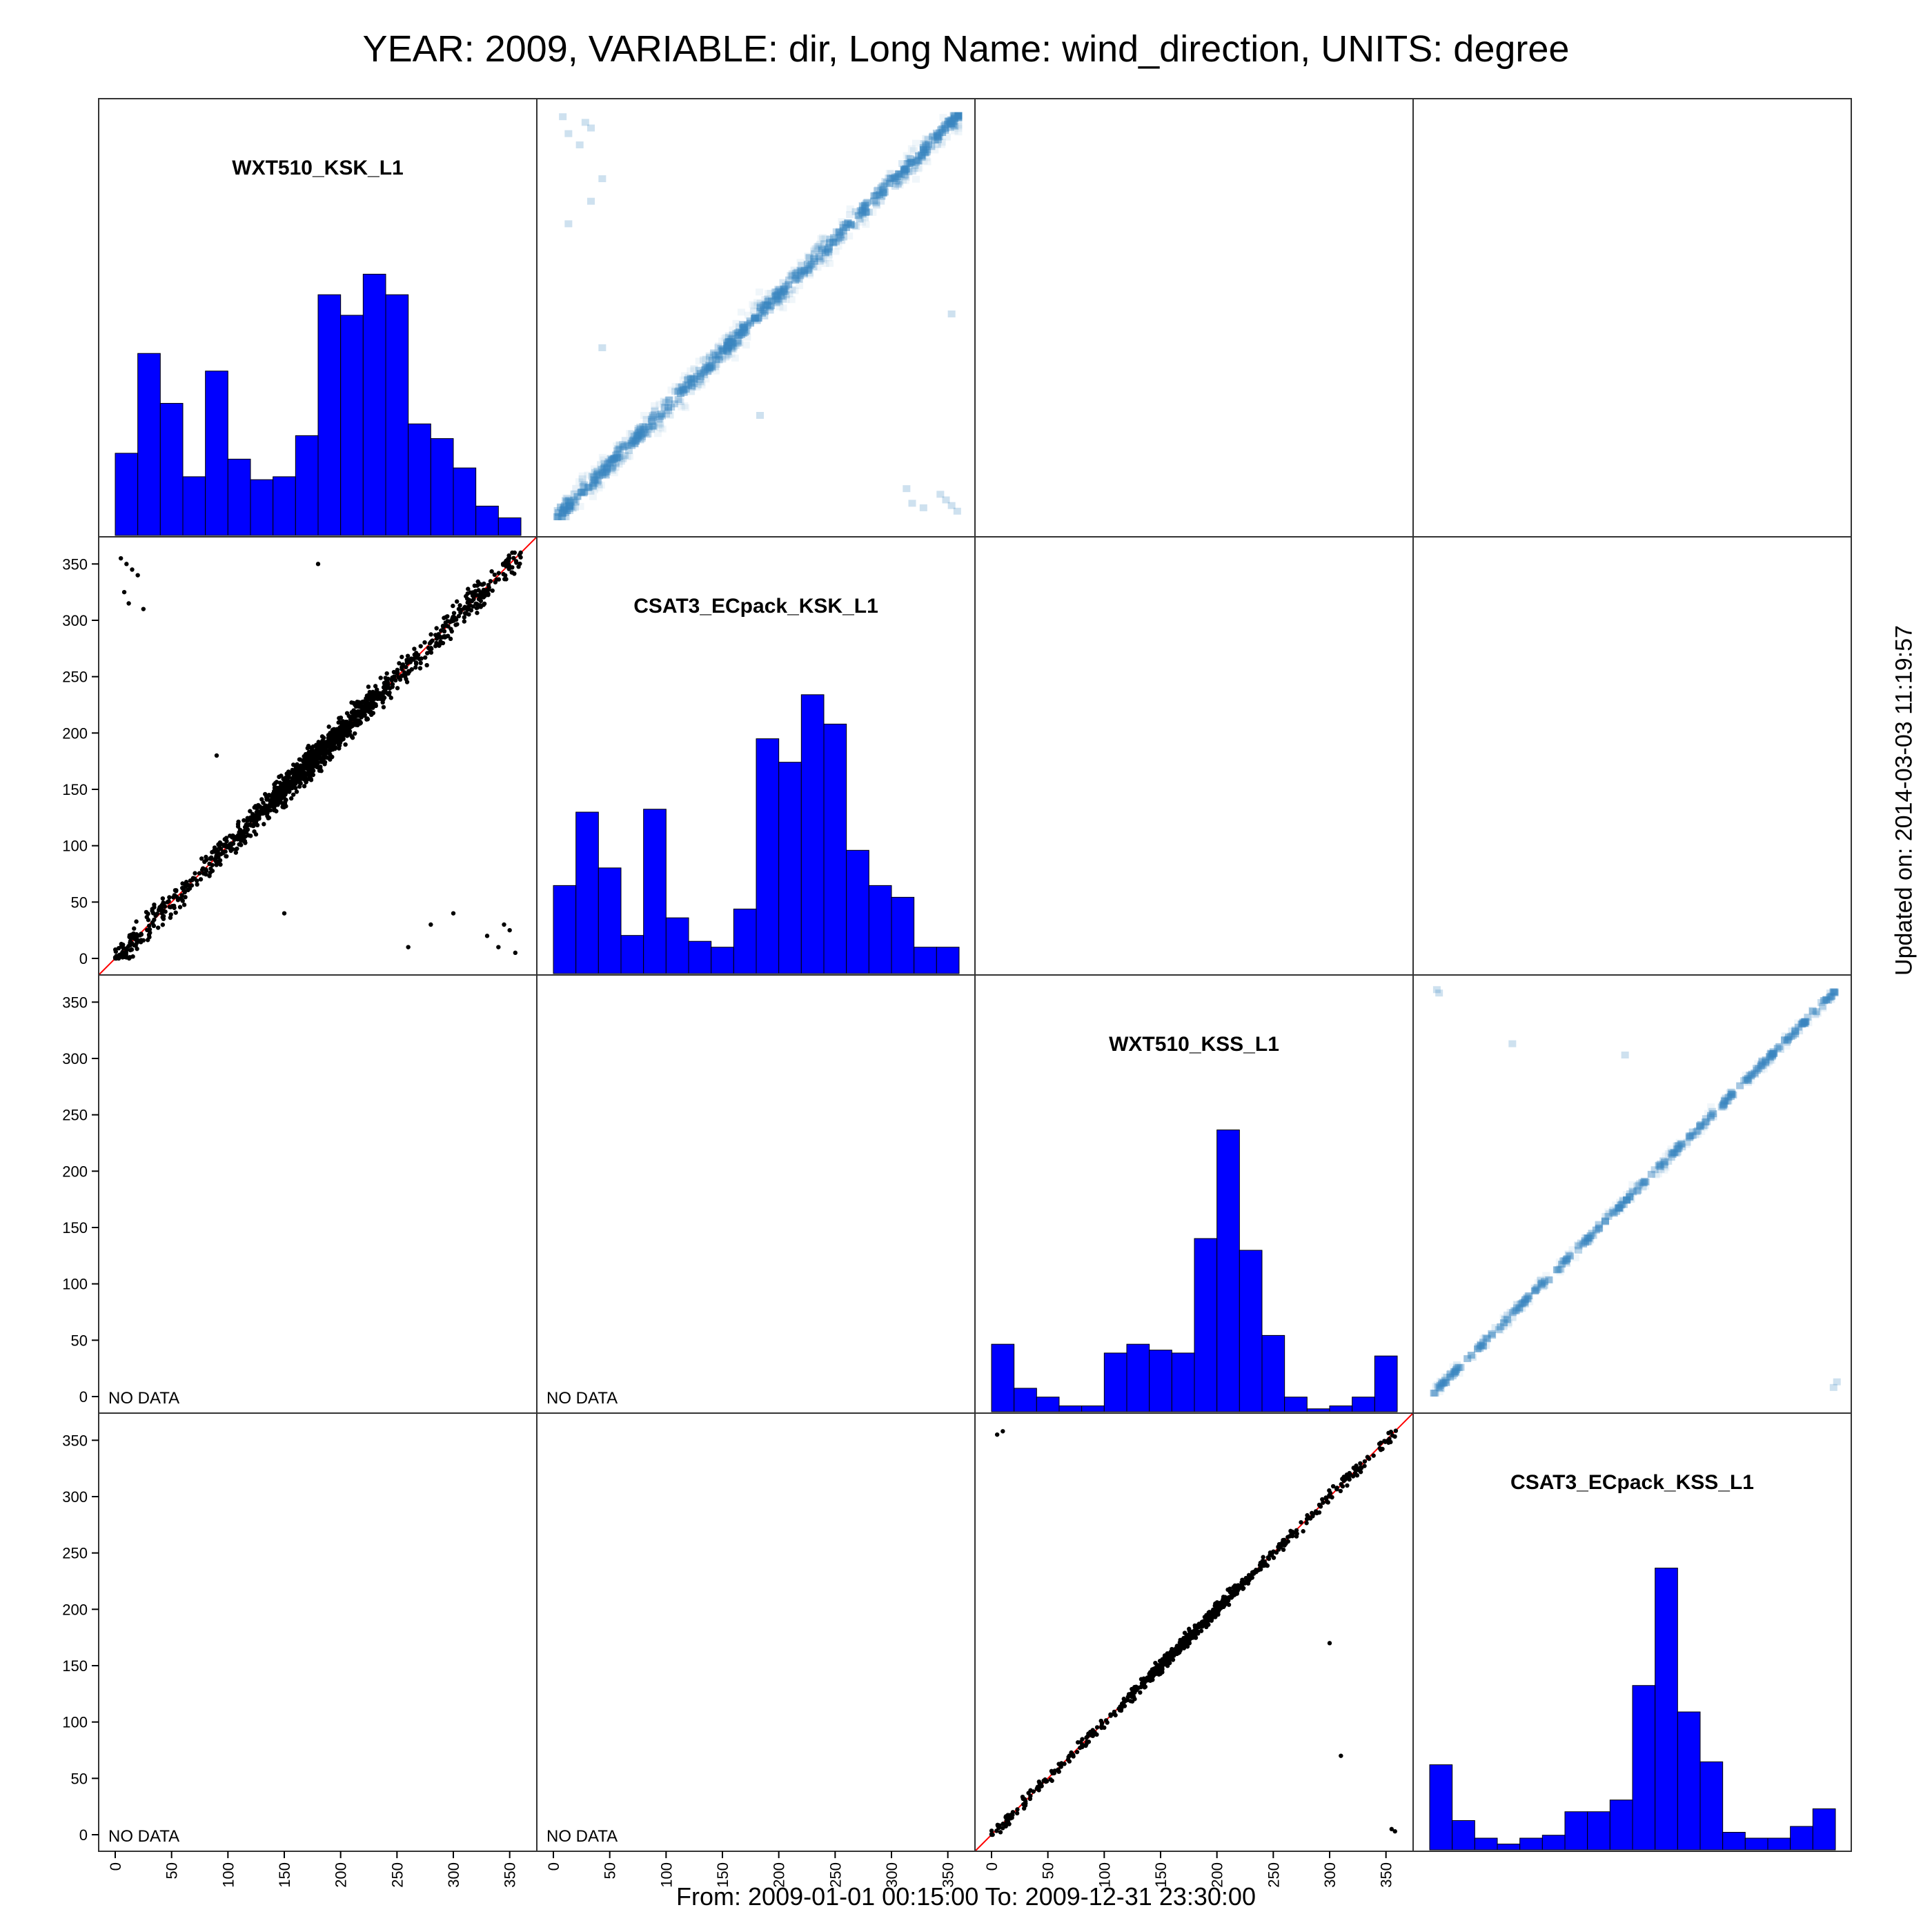  I want to click on x-tick-label: 200, so click(341, 1875).